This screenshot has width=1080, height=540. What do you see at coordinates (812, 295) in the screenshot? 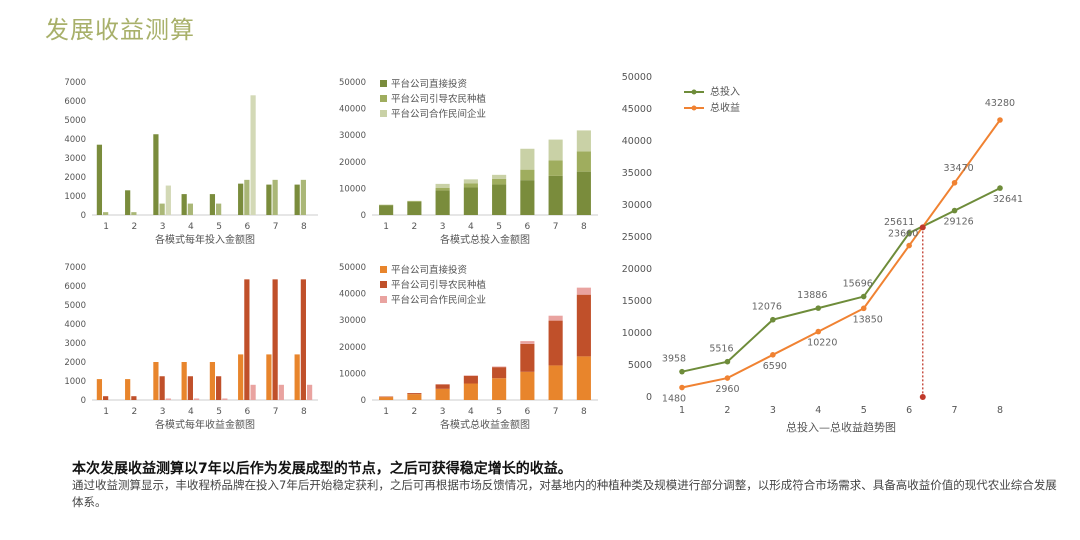
I see `data-label: 13886` at bounding box center [812, 295].